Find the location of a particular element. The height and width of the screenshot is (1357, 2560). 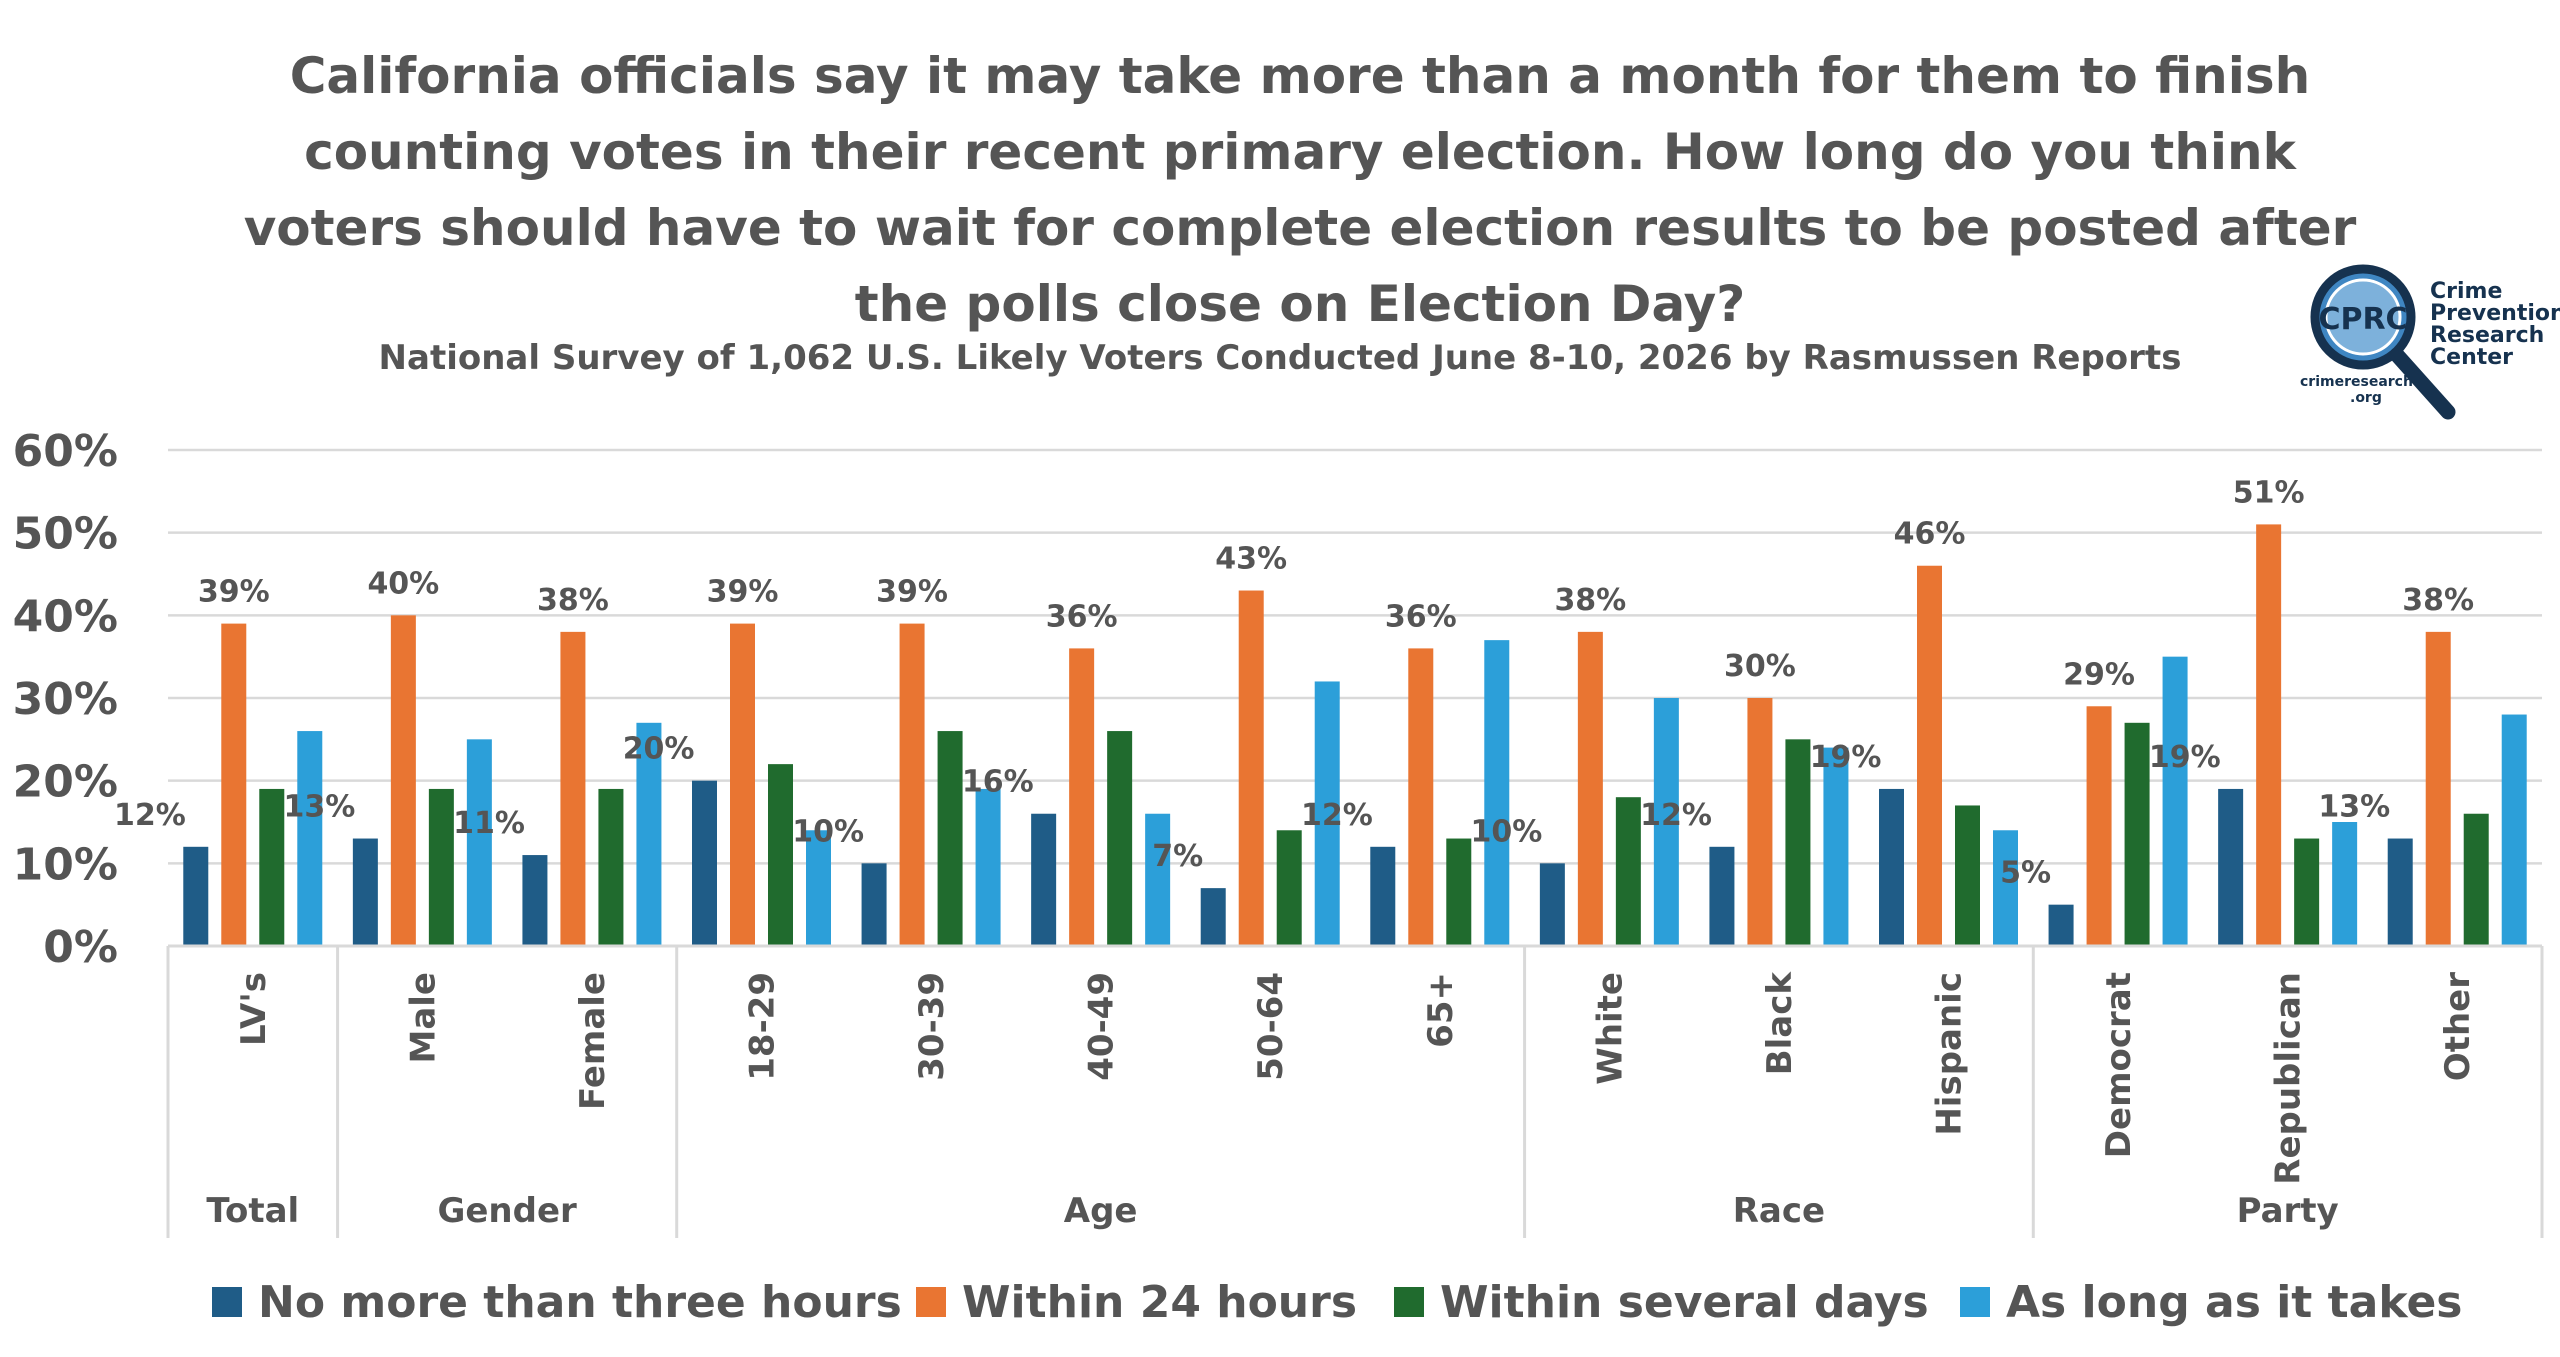

data-label: 38% is located at coordinates (2438, 600).